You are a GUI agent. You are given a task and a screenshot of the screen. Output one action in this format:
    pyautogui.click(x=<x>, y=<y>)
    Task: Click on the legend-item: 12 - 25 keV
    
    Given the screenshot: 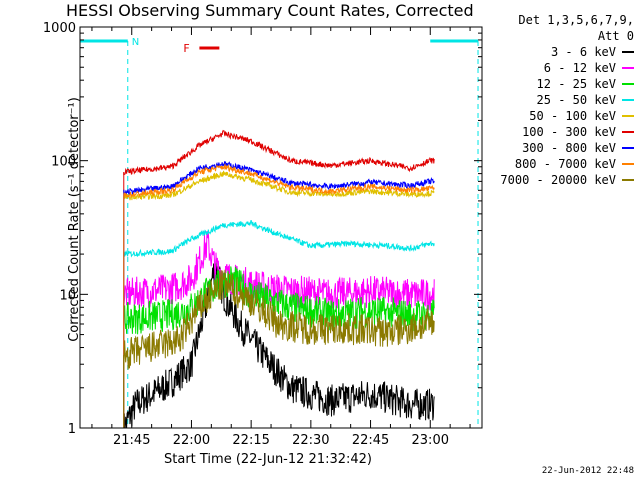 What is the action you would take?
    pyautogui.click(x=567, y=84)
    